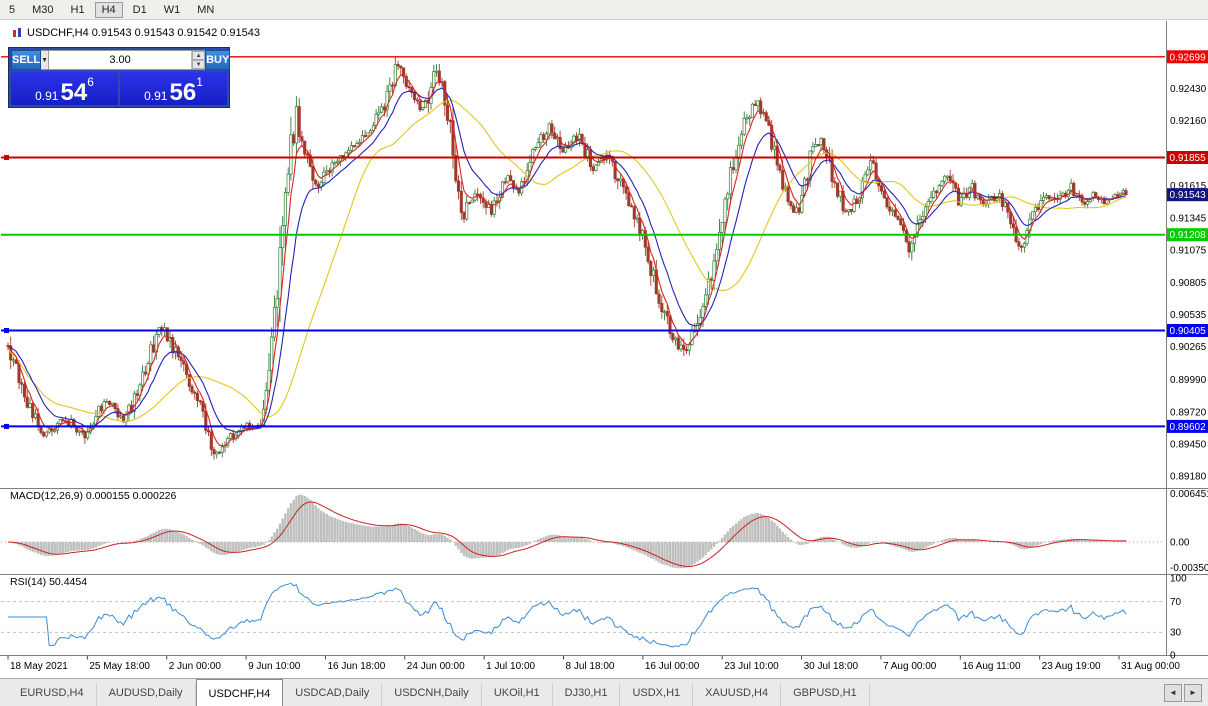  What do you see at coordinates (12, 10) in the screenshot?
I see `timeframe-button-5: 5` at bounding box center [12, 10].